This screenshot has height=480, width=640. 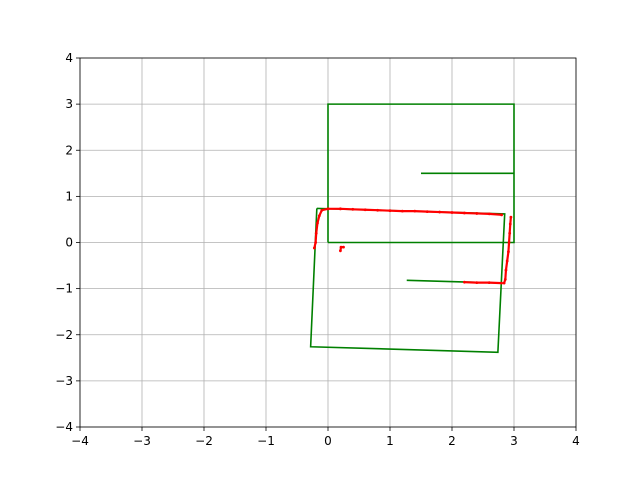 I want to click on x-axis: −4 −3 −2 −1 0 1 2 3 4, so click(x=325, y=437).